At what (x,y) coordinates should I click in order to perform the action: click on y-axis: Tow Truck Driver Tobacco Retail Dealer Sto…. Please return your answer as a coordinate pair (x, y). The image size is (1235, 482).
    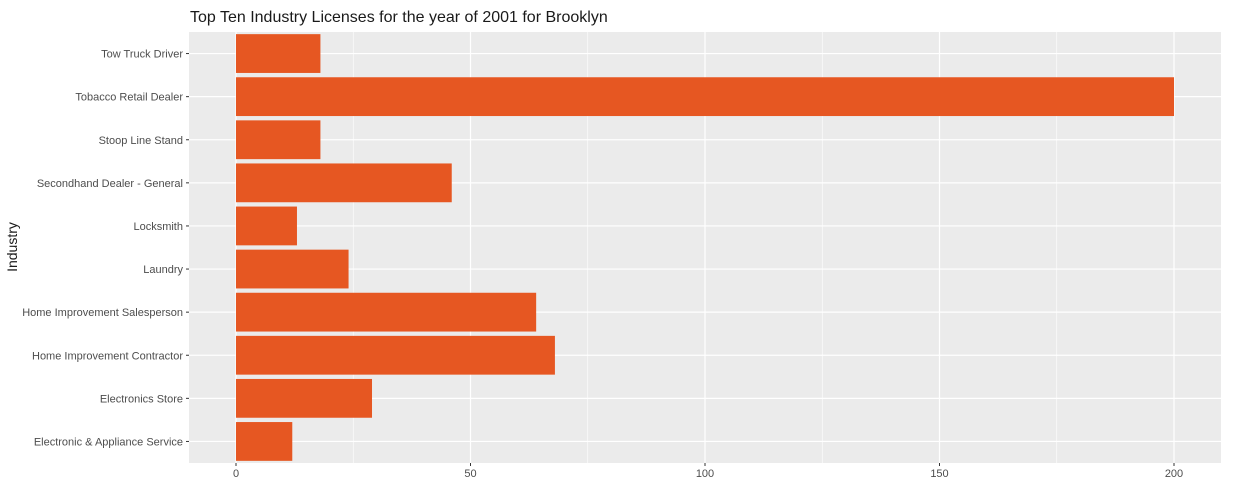
    Looking at the image, I should click on (105, 248).